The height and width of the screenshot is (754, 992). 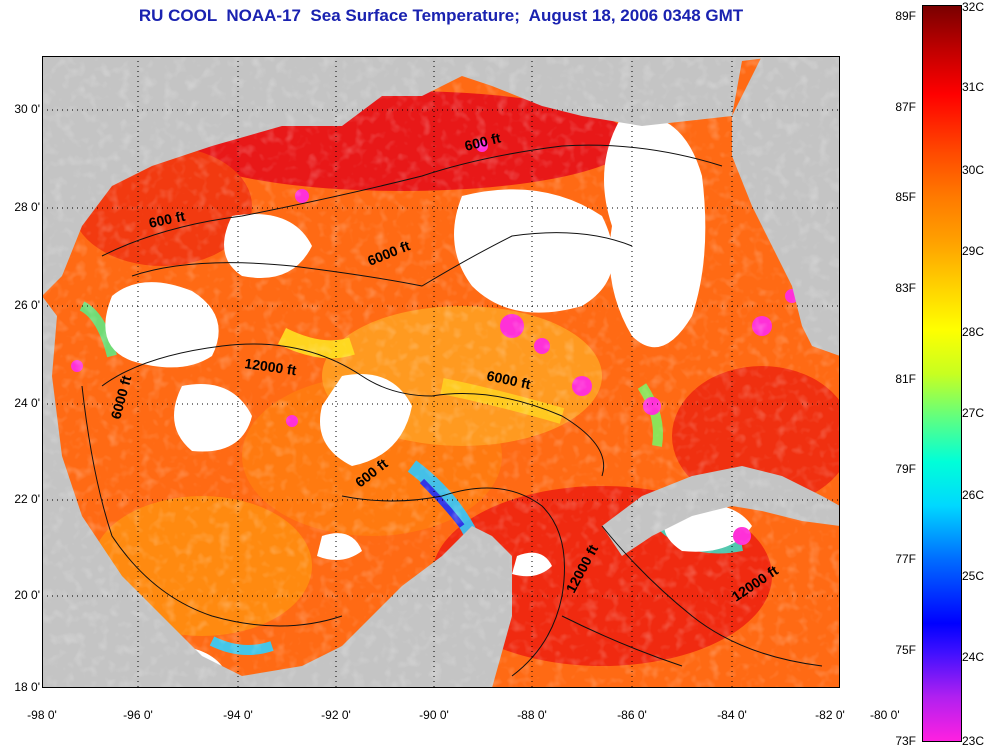 What do you see at coordinates (973, 413) in the screenshot?
I see `colorbar-label-c: 27C` at bounding box center [973, 413].